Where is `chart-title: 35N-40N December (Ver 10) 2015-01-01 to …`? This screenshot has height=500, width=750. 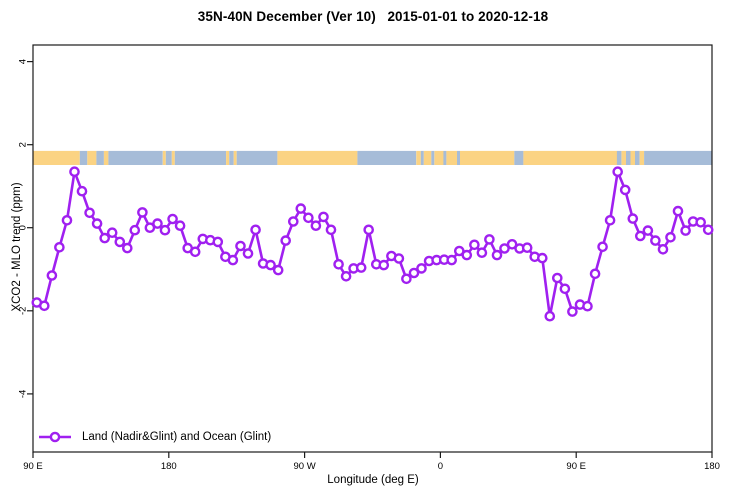 chart-title: 35N-40N December (Ver 10) 2015-01-01 to … is located at coordinates (373, 16).